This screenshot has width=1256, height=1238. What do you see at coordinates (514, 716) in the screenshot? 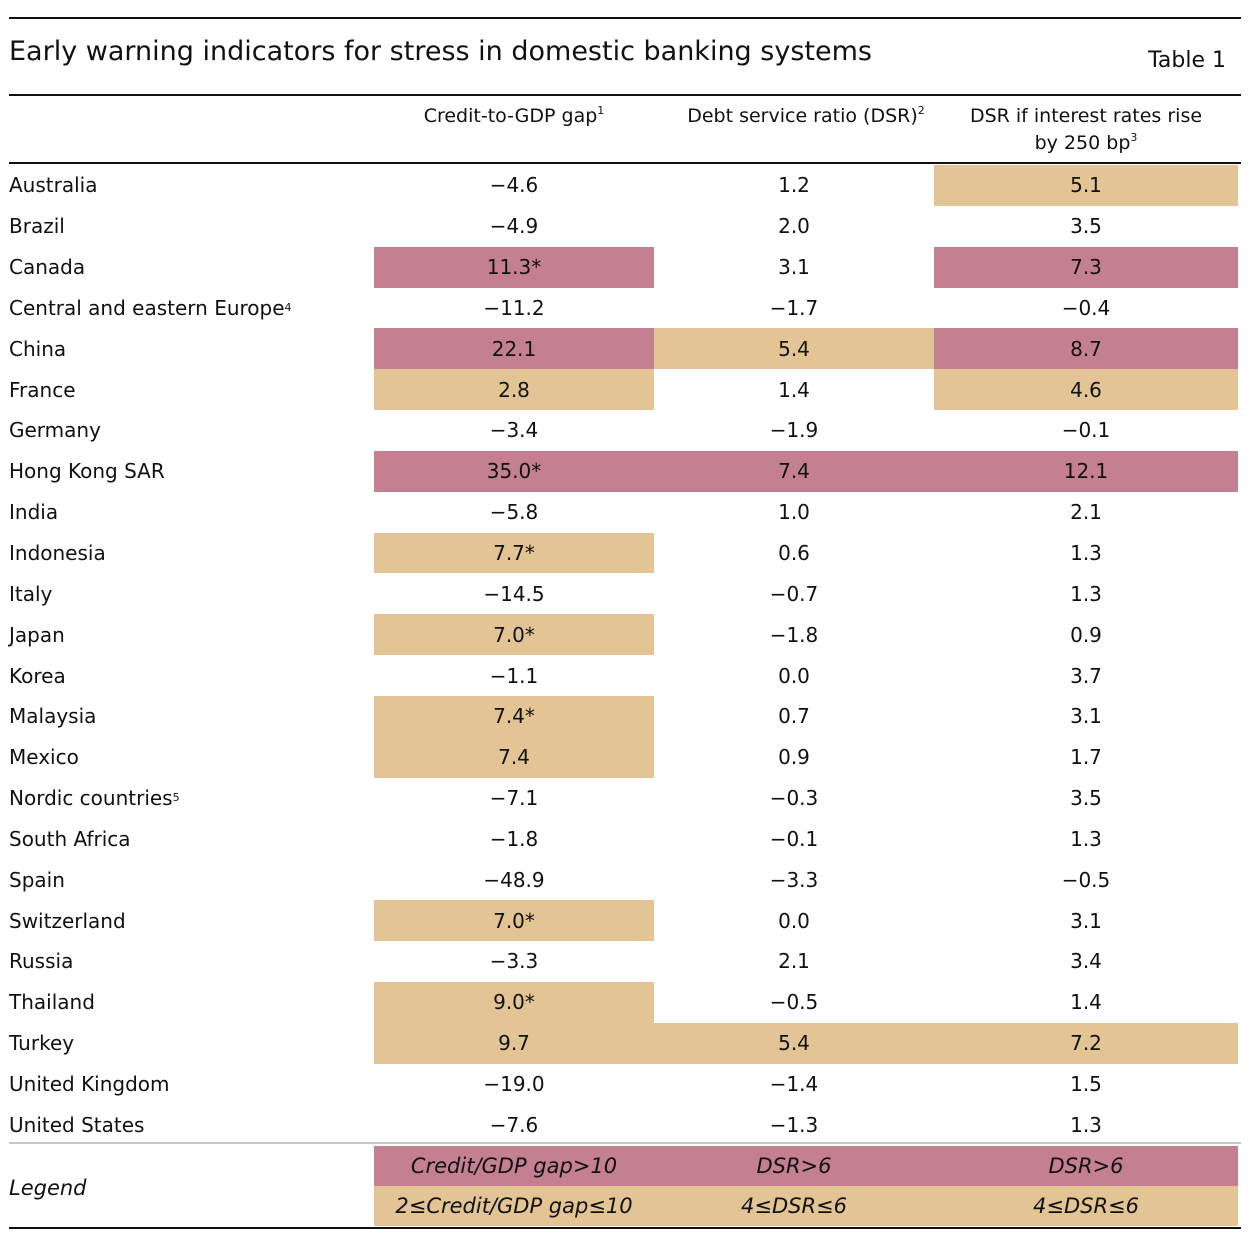
I see `credit-gap-cell: 7.4*` at bounding box center [514, 716].